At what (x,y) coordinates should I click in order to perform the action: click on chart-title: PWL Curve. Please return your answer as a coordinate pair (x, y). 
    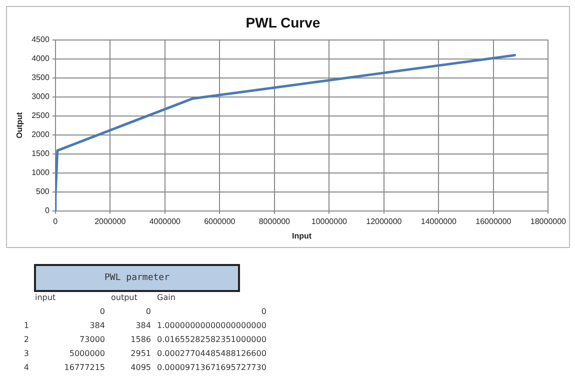
    Looking at the image, I should click on (283, 22).